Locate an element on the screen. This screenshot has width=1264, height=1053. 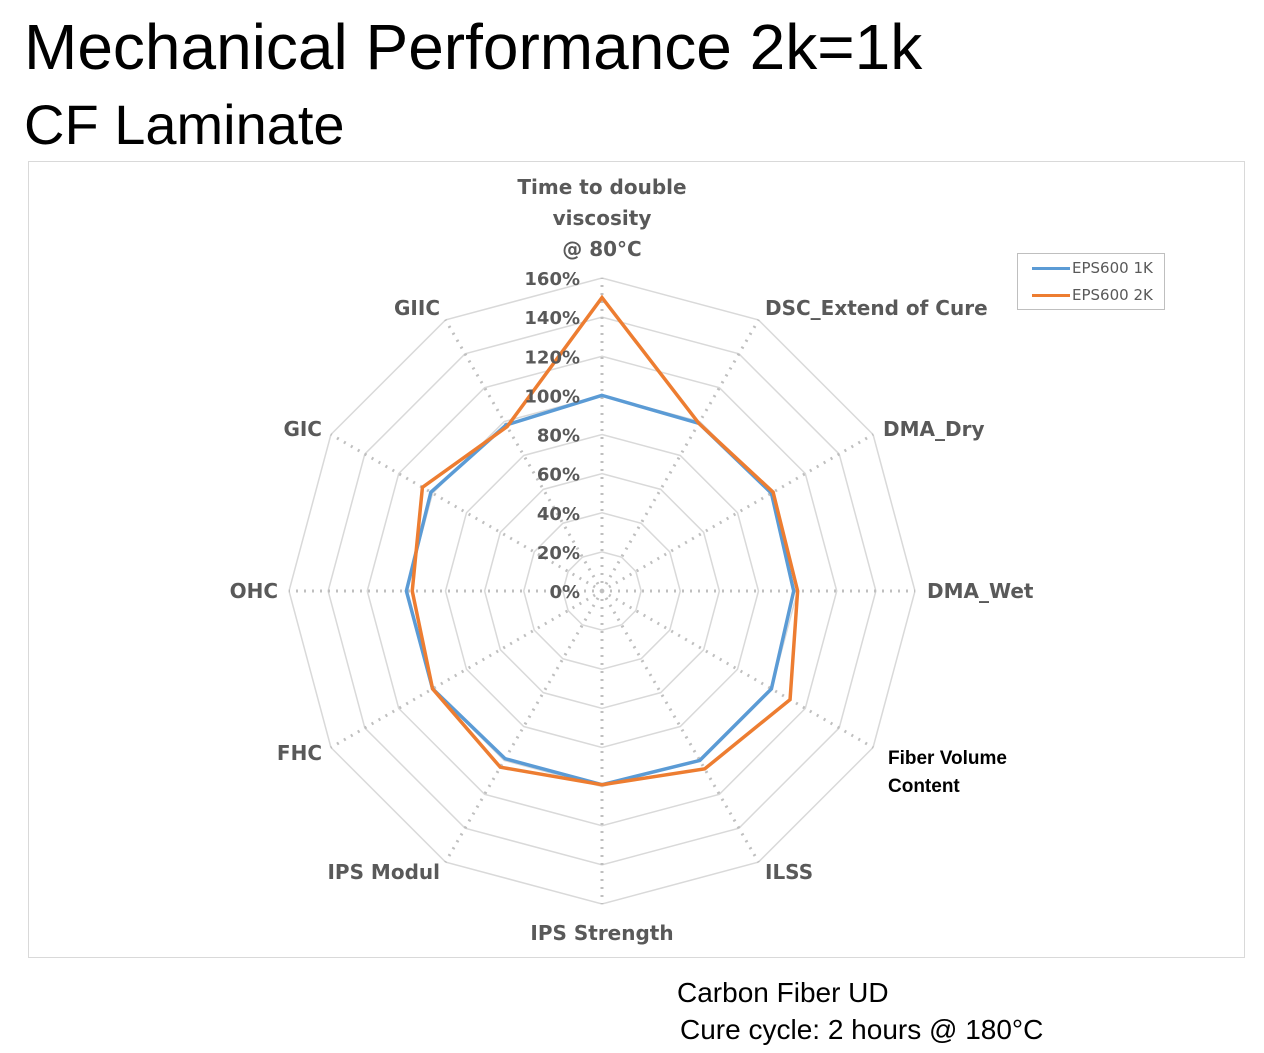
legend-item-1k: EPS600 1K is located at coordinates (1092, 268).